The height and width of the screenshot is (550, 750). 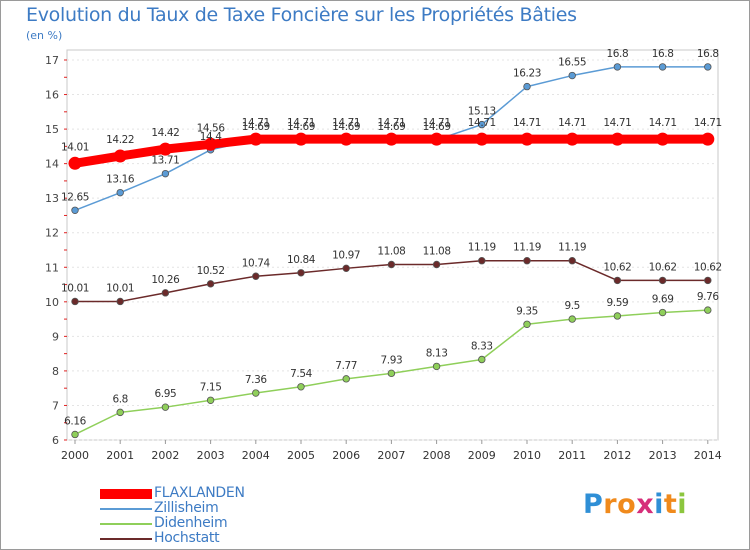 I want to click on x-tick-label: 2004, so click(x=256, y=455).